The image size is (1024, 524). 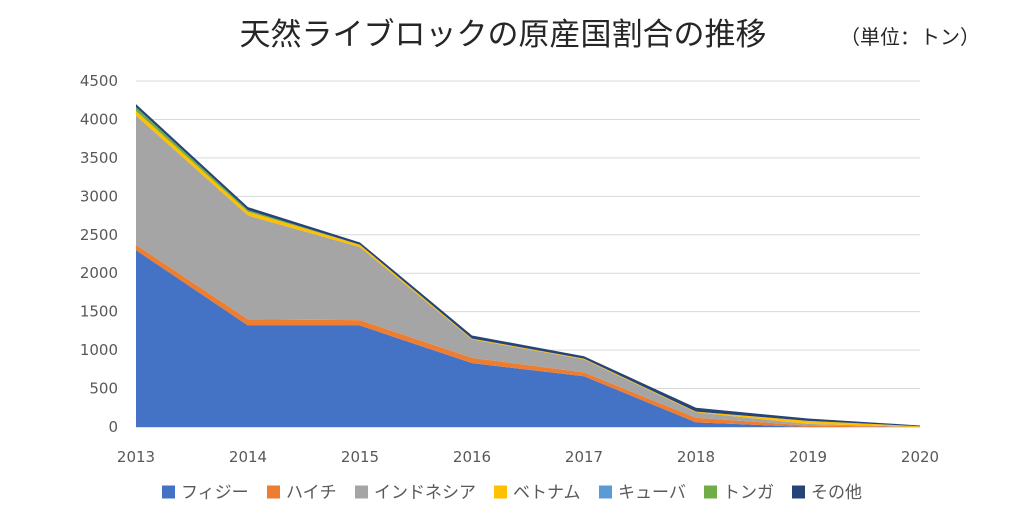 What do you see at coordinates (99, 273) in the screenshot?
I see `y-tick-label: 2000` at bounding box center [99, 273].